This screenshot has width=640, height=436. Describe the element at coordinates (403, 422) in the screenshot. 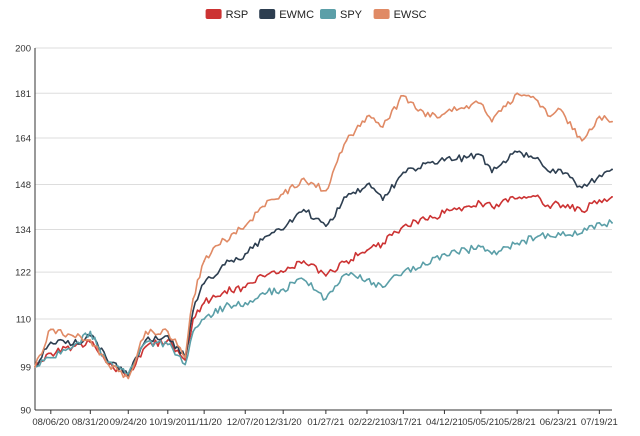

I see `x-tick-label: 03/17/21` at that location.